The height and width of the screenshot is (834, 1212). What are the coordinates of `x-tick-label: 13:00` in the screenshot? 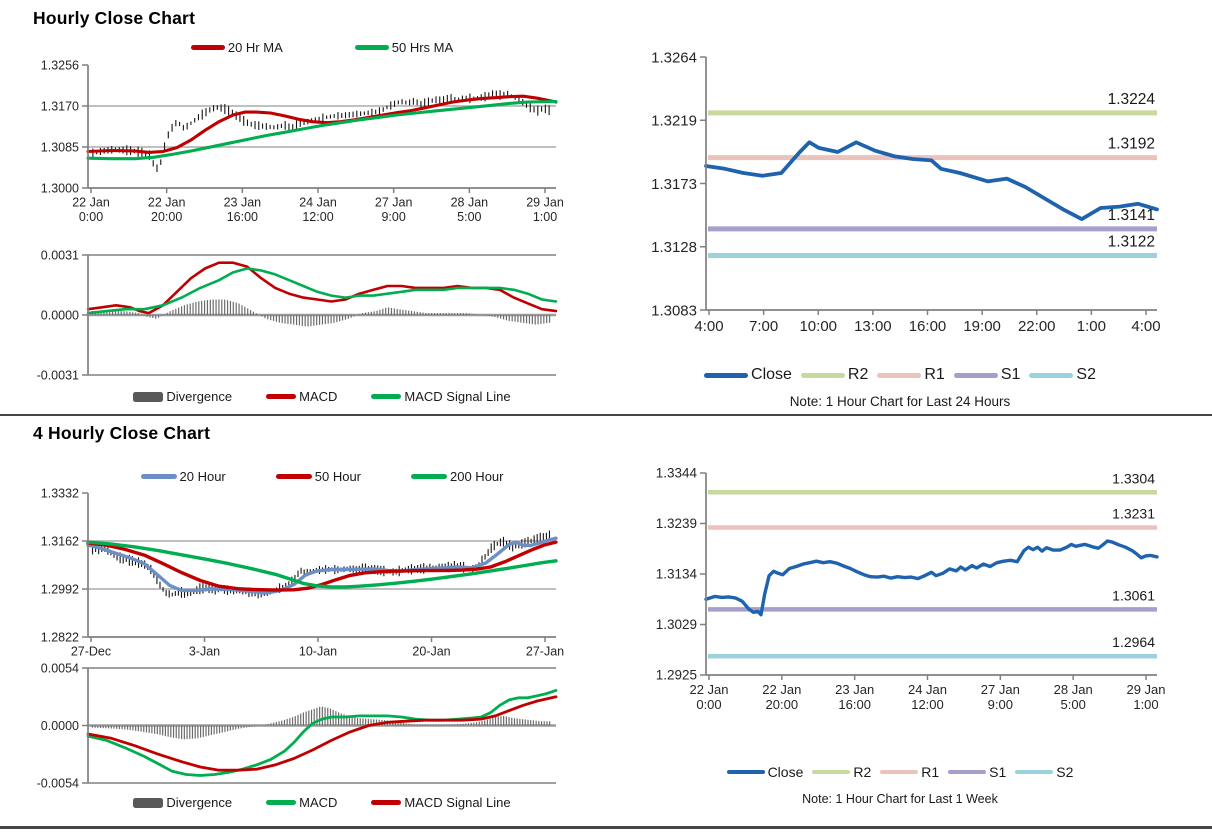 It's located at (873, 326).